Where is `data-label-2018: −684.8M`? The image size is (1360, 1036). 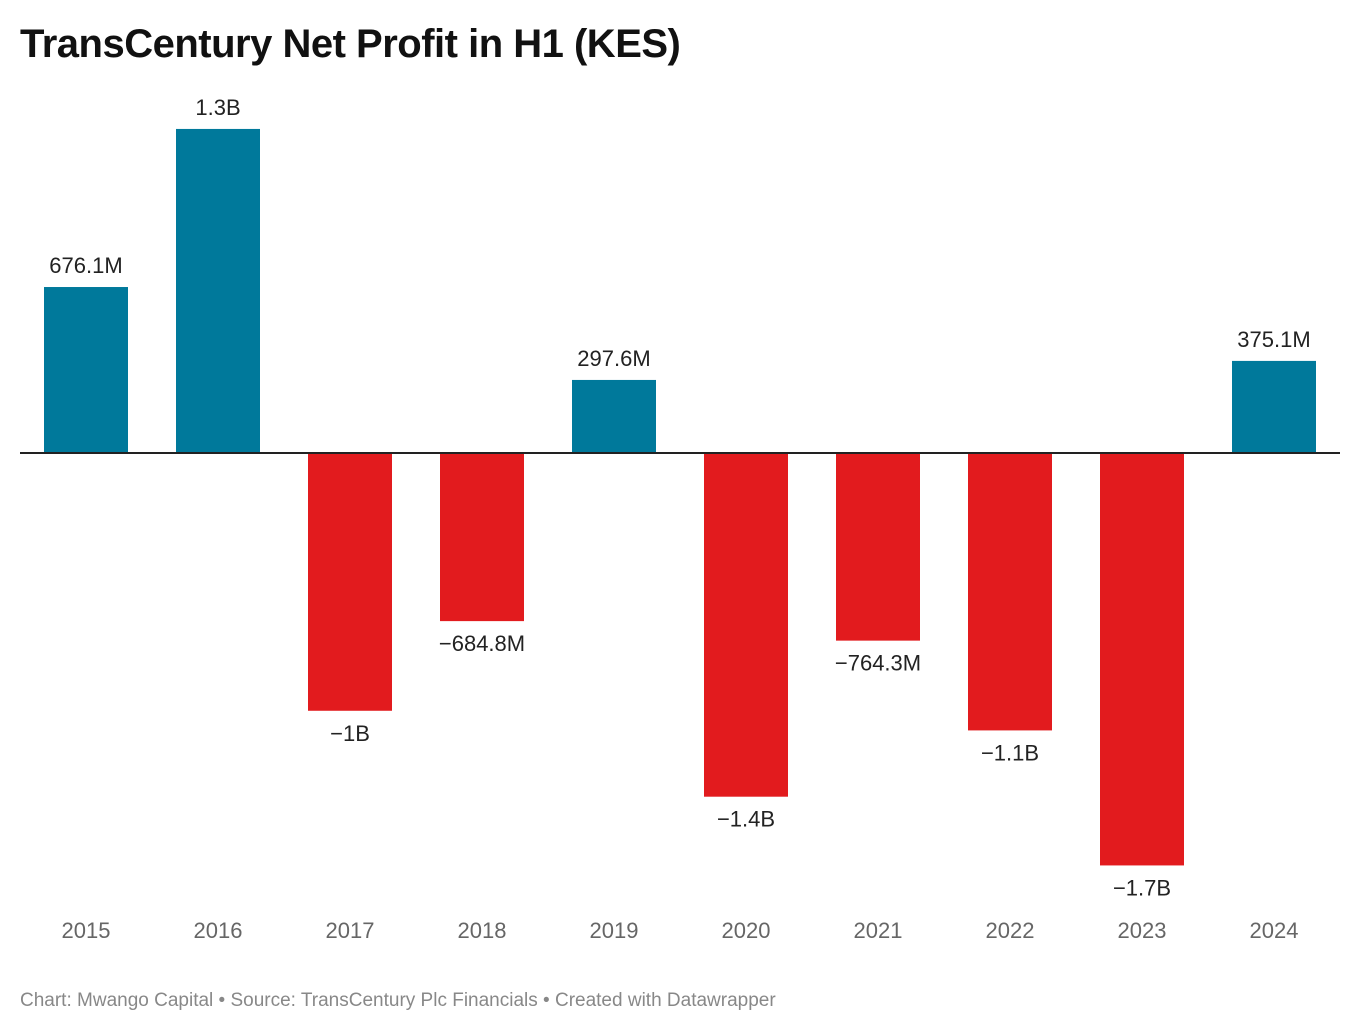
data-label-2018: −684.8M is located at coordinates (482, 643).